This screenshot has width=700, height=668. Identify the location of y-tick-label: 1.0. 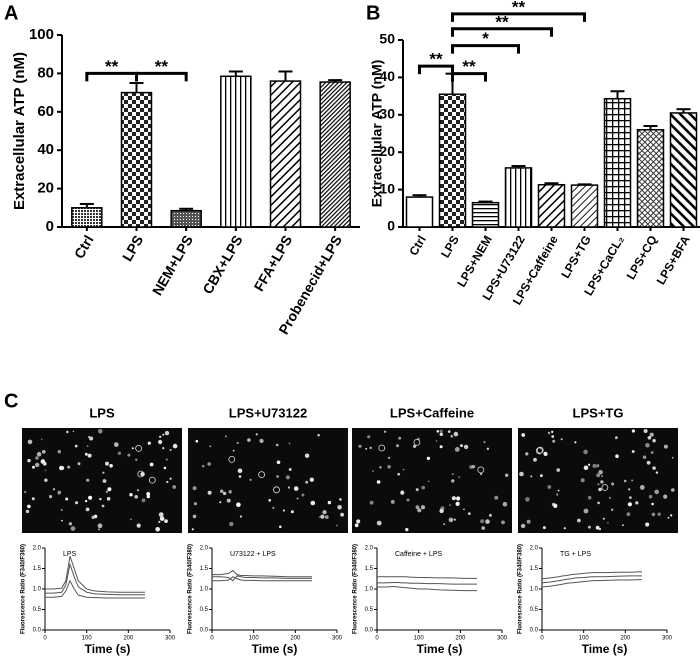
(534, 590).